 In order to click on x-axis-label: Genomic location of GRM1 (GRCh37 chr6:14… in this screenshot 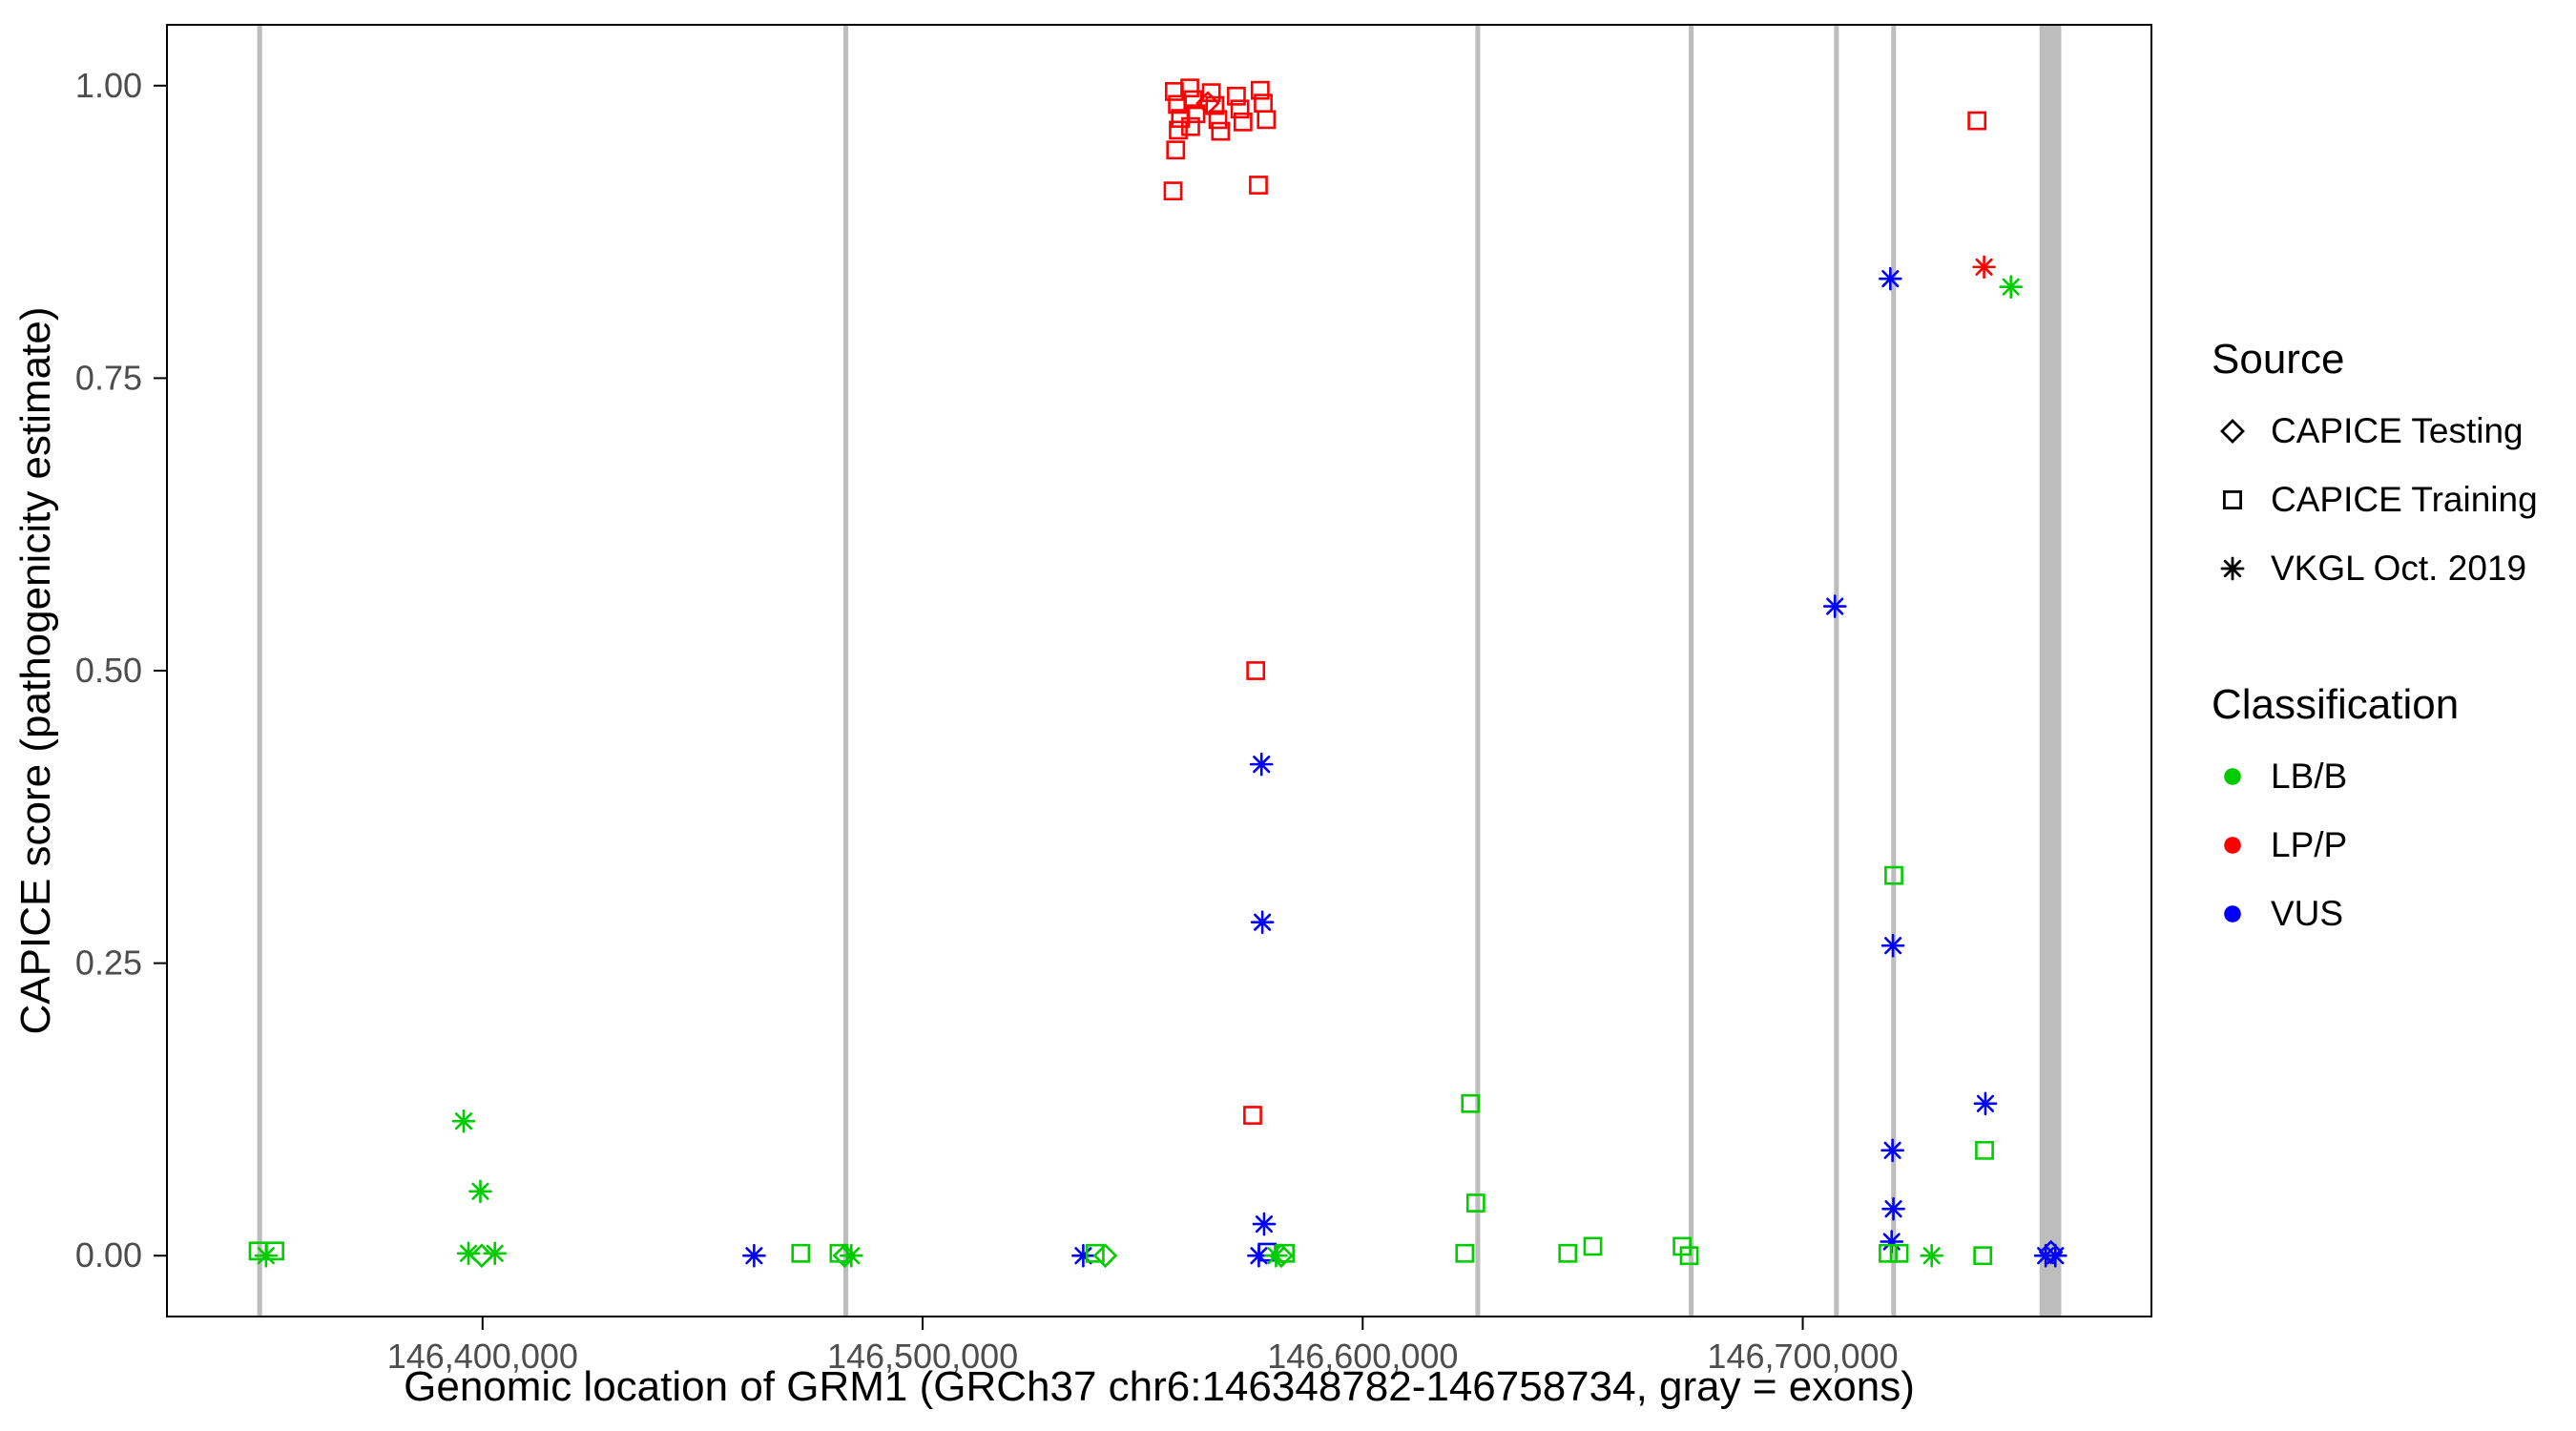, I will do `click(1159, 1386)`.